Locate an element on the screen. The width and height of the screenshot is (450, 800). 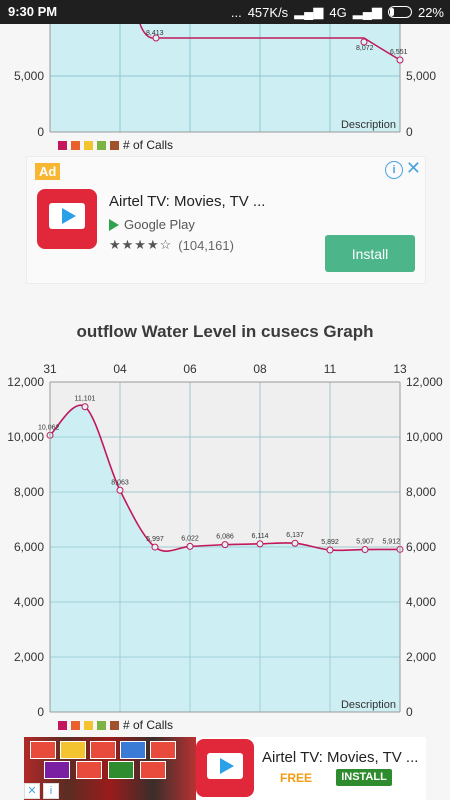
battery-percent: 22% is located at coordinates (430, 12).